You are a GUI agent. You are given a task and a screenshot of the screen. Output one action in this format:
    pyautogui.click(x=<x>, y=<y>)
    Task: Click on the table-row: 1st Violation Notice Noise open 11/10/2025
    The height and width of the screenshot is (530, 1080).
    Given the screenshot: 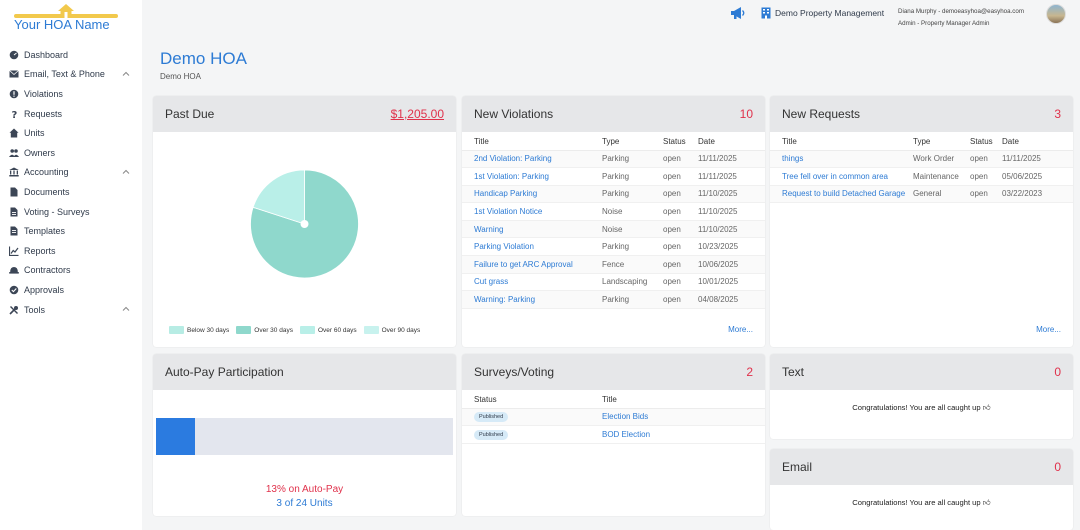 What is the action you would take?
    pyautogui.click(x=613, y=211)
    